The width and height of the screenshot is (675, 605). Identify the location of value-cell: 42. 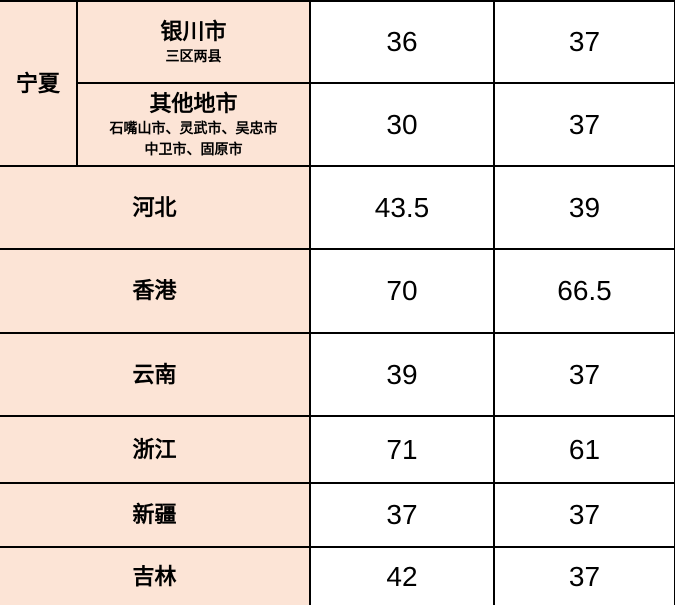
(402, 575).